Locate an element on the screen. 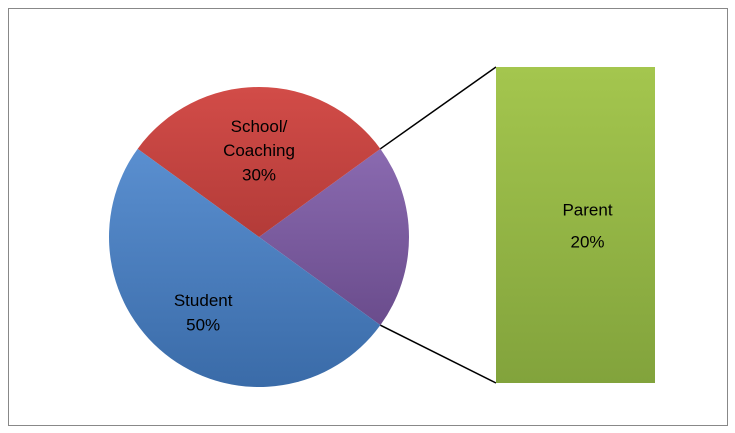 Image resolution: width=735 pixels, height=433 pixels. slice-label: Student is located at coordinates (203, 300).